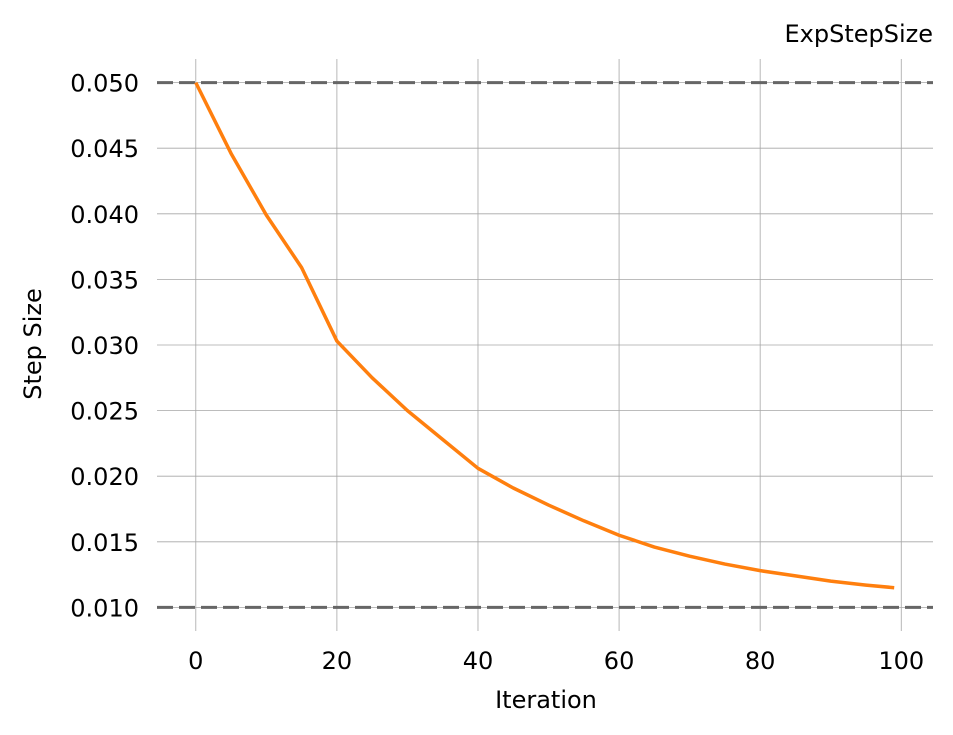 The width and height of the screenshot is (953, 735). Describe the element at coordinates (104, 280) in the screenshot. I see `y-tick-label: 0.035` at that location.